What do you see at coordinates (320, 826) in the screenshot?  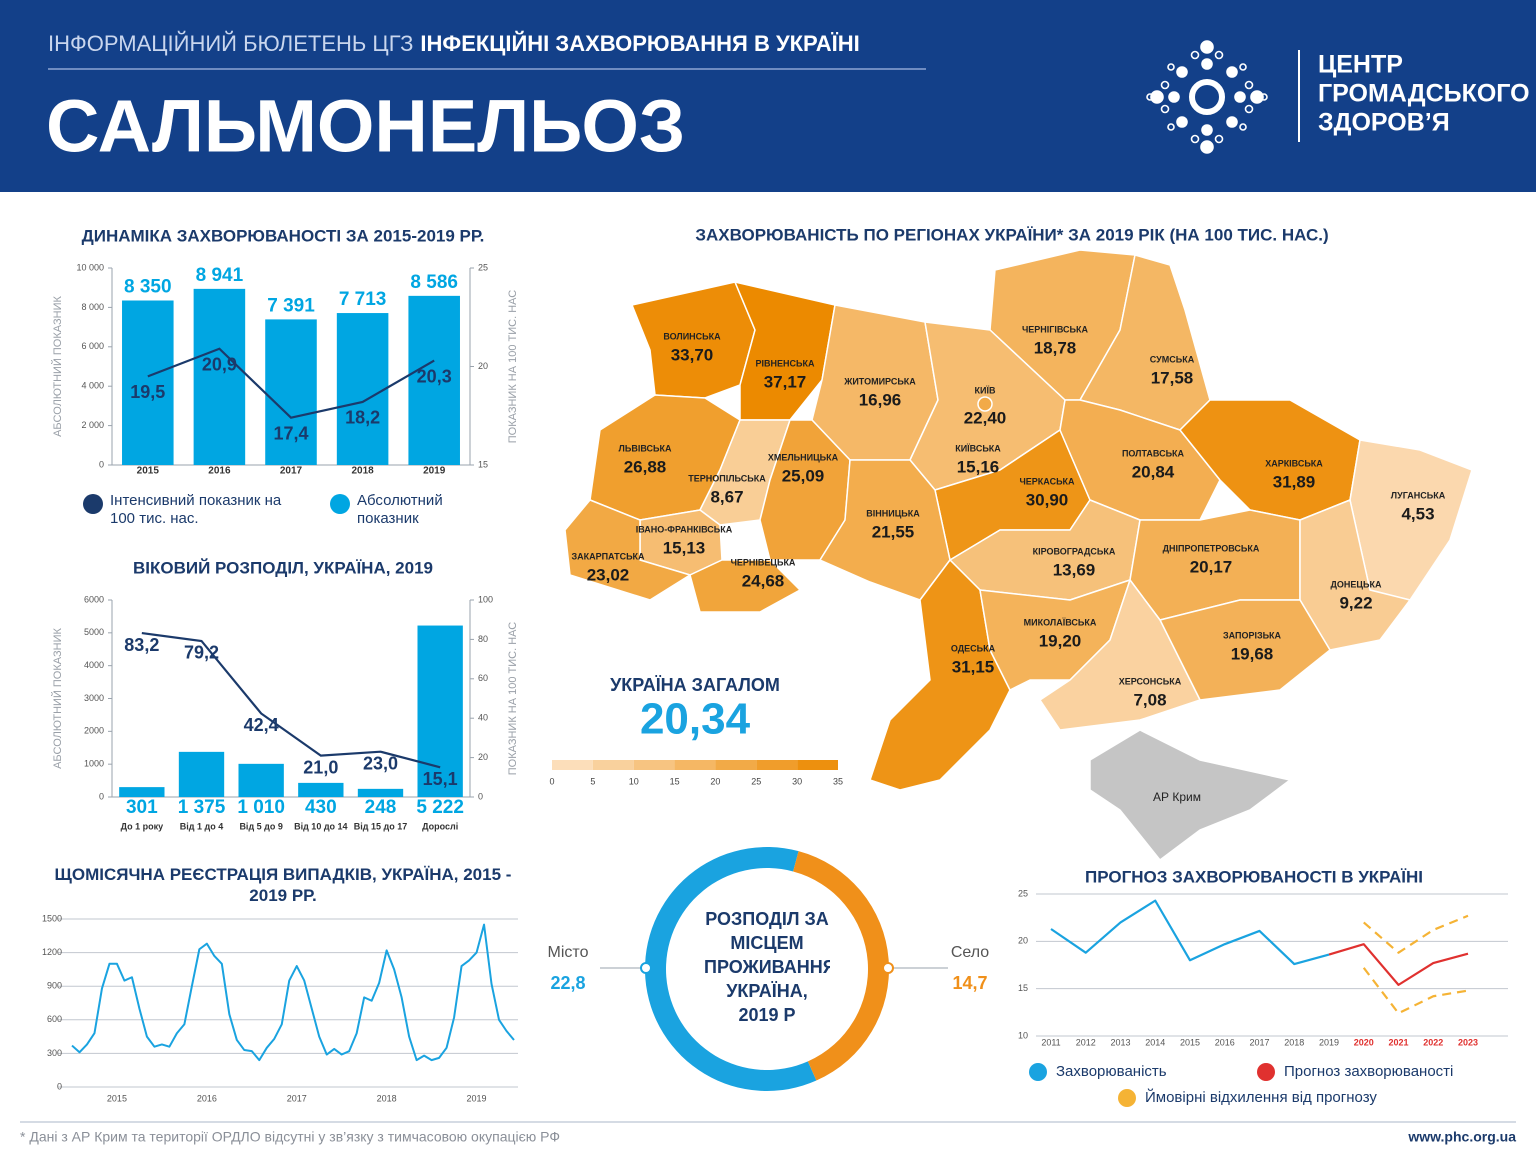 I see `x-tick-label: Від 10 до 14` at bounding box center [320, 826].